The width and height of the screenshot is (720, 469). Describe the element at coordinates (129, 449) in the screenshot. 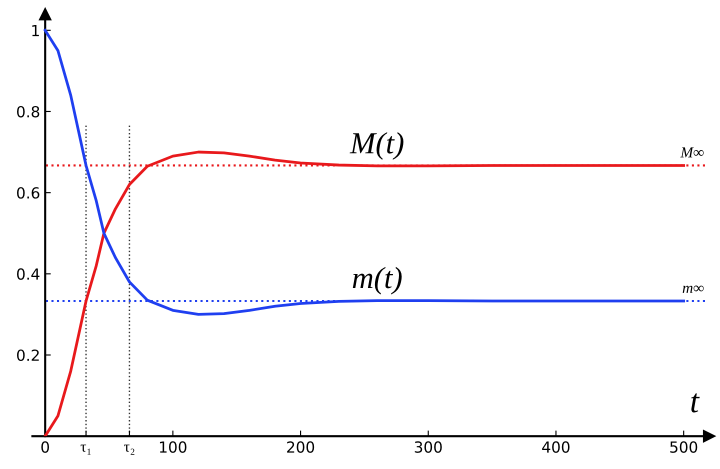

I see `x-tick-label: τ₂` at that location.